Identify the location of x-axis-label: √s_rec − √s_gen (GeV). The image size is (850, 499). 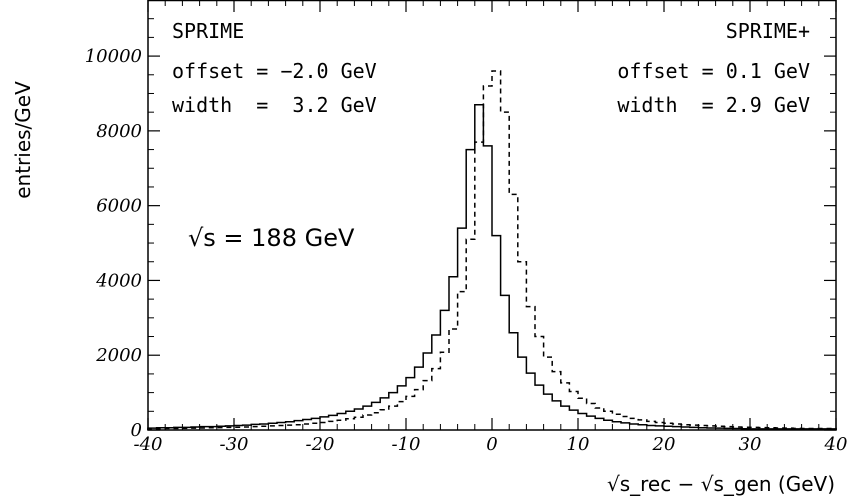
(721, 484).